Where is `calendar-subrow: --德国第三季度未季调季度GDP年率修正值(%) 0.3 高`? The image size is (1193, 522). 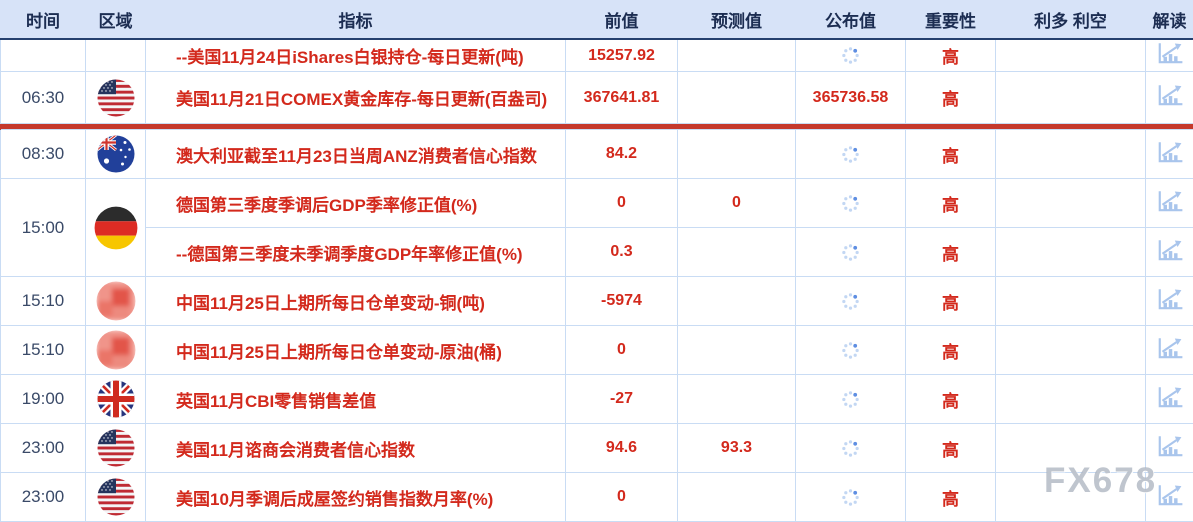
calendar-subrow: --德国第三季度未季调季度GDP年率修正值(%) 0.3 高 is located at coordinates (597, 252).